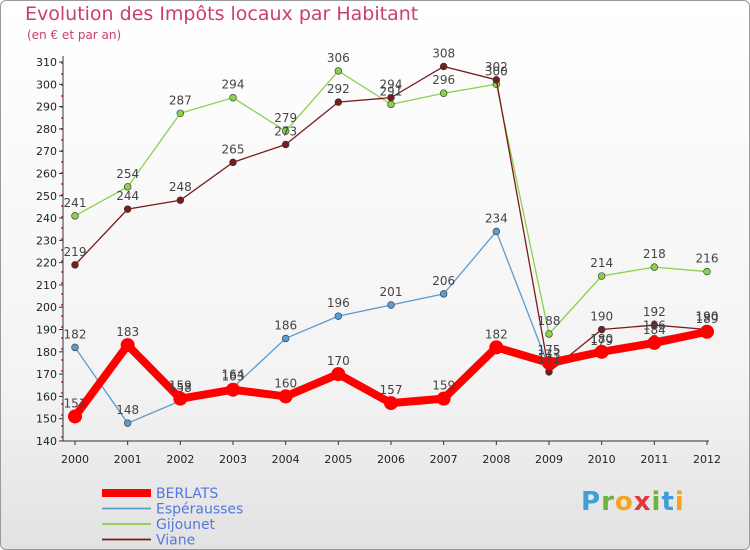 This screenshot has height=550, width=750. Describe the element at coordinates (391, 91) in the screenshot. I see `data-label: 291` at that location.